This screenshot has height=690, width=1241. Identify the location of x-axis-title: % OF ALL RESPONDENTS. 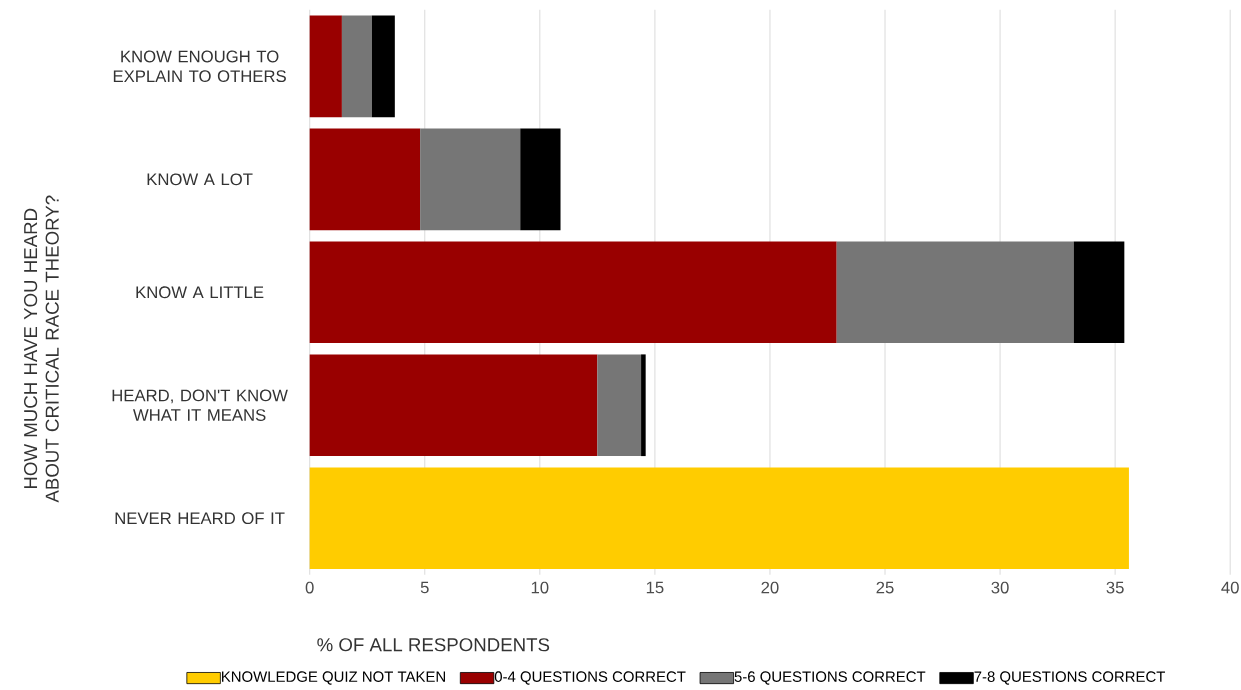
(433, 645).